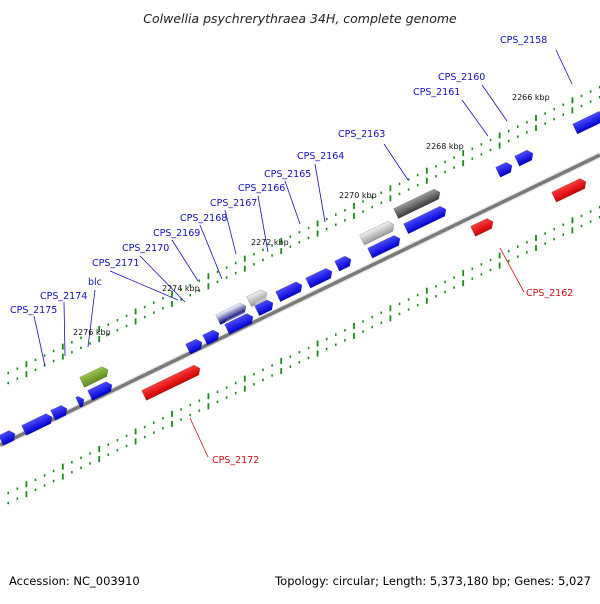 The image size is (600, 604). What do you see at coordinates (74, 581) in the screenshot?
I see `accession-text: Accession: NC_003910` at bounding box center [74, 581].